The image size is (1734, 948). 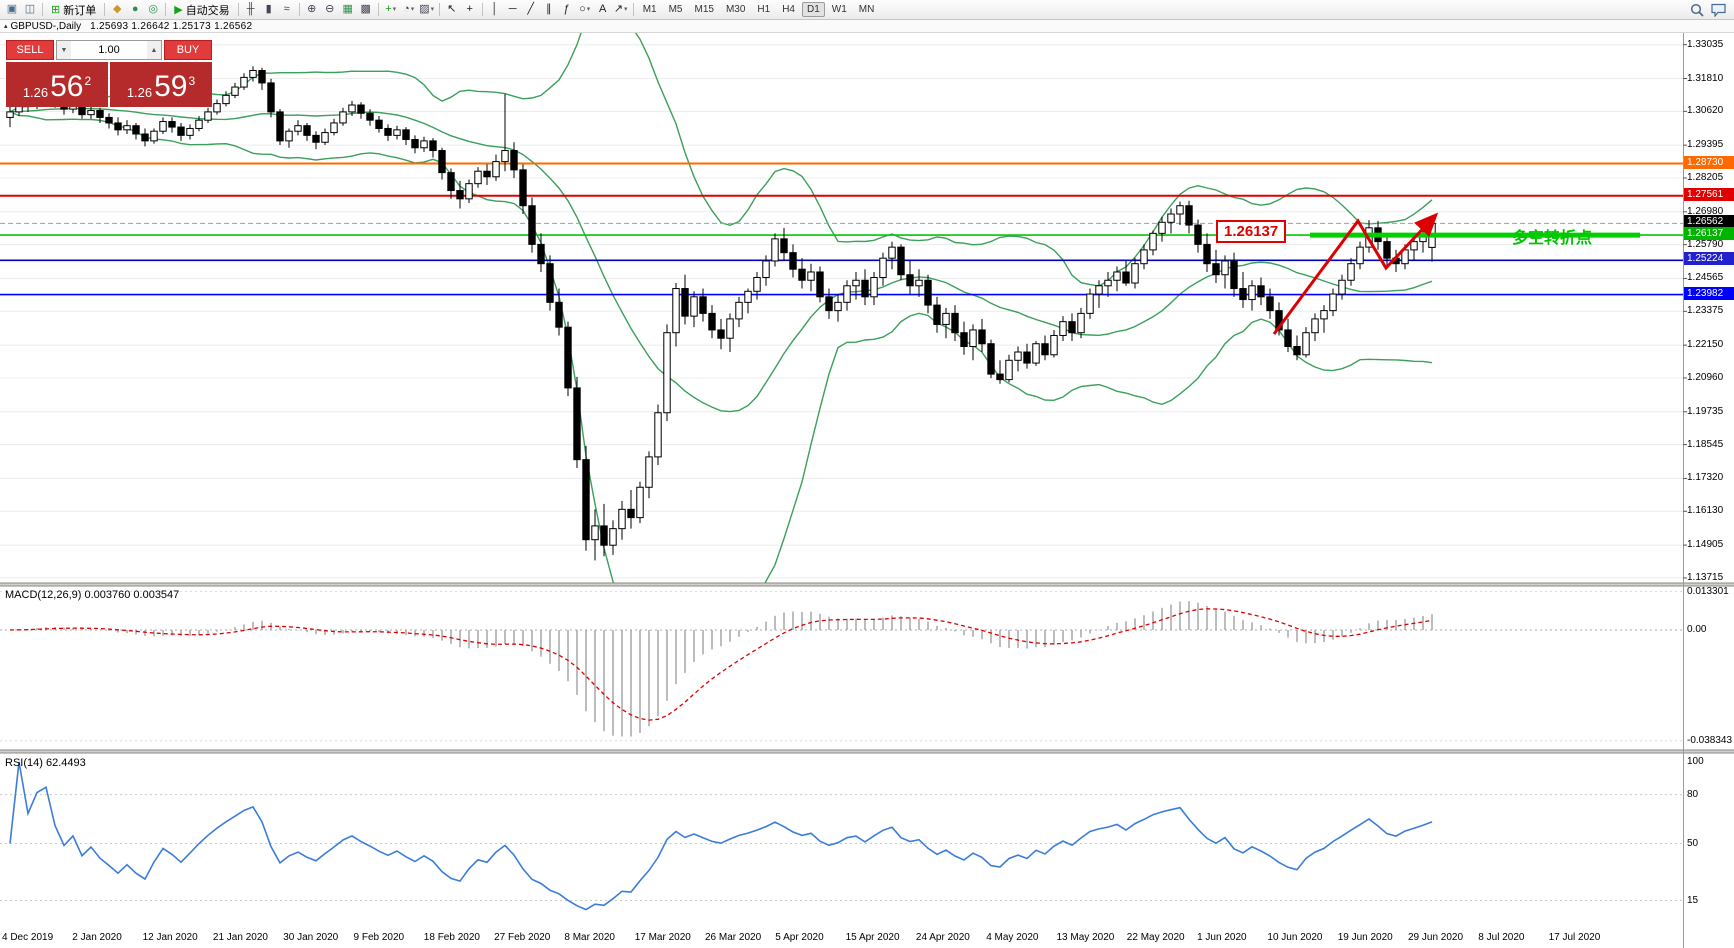 I want to click on vertical-line-icon: │, so click(x=495, y=10).